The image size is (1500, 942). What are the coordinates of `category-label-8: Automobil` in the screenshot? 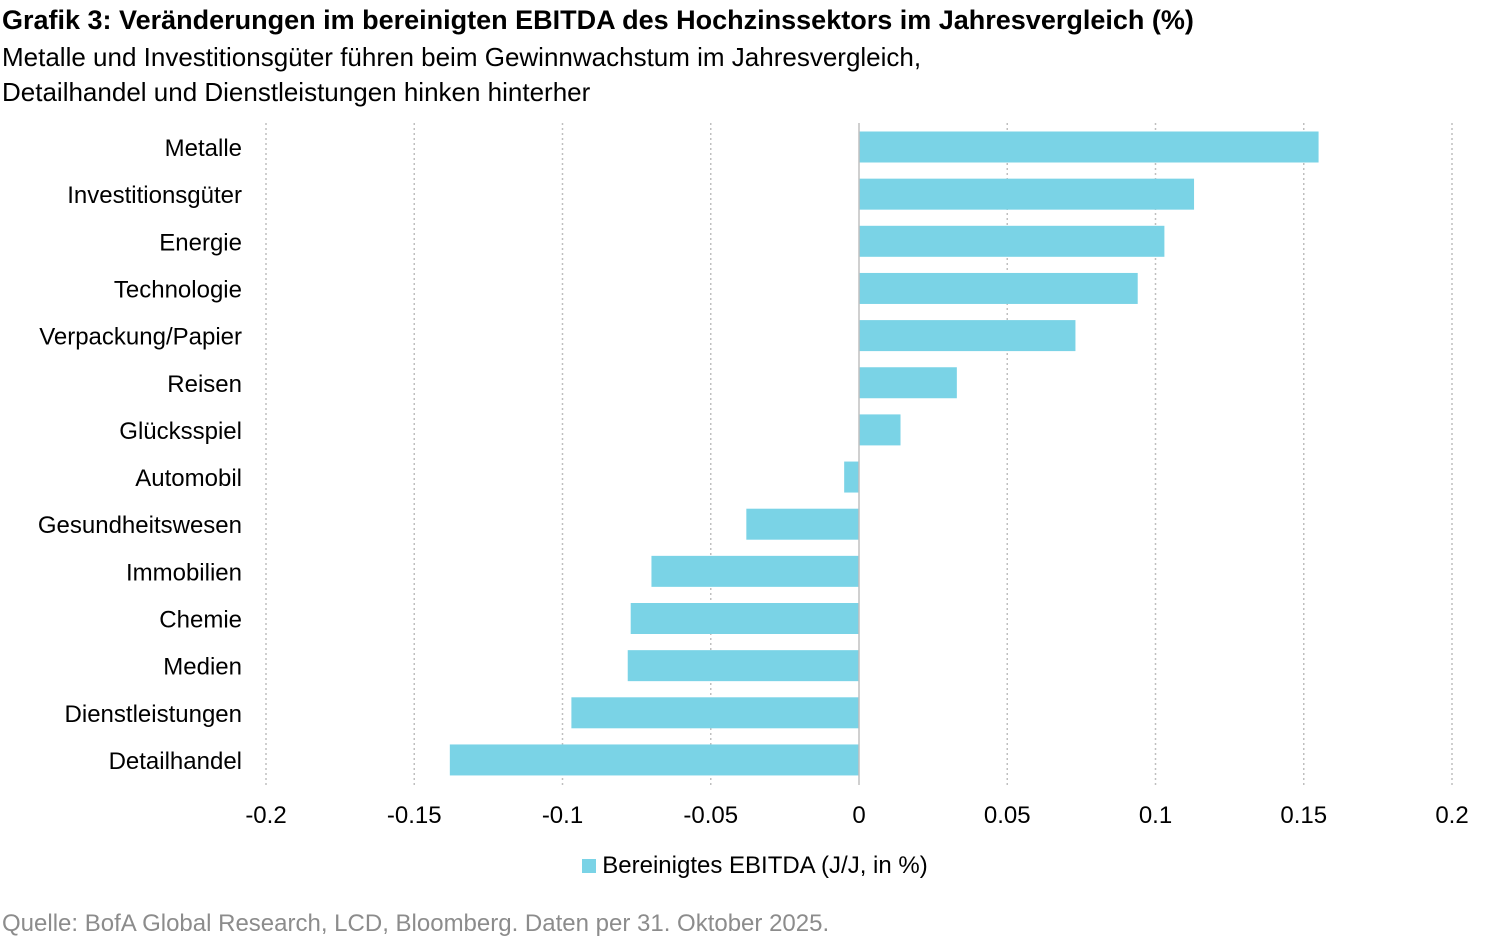 It's located at (188, 478).